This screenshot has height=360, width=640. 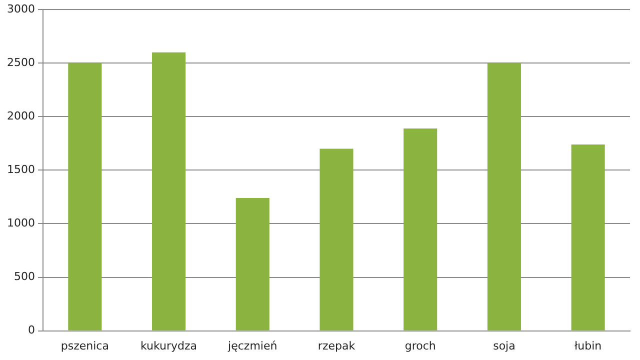 What do you see at coordinates (252, 345) in the screenshot?
I see `x-tick-label: jęczmień` at bounding box center [252, 345].